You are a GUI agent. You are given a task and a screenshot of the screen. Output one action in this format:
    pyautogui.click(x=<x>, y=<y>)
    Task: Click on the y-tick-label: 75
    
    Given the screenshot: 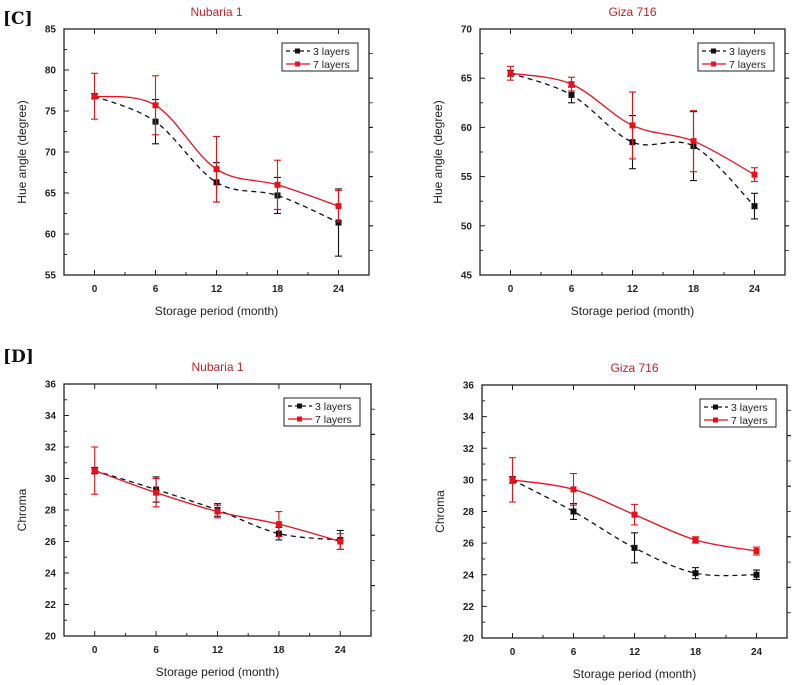 What is the action you would take?
    pyautogui.click(x=51, y=112)
    